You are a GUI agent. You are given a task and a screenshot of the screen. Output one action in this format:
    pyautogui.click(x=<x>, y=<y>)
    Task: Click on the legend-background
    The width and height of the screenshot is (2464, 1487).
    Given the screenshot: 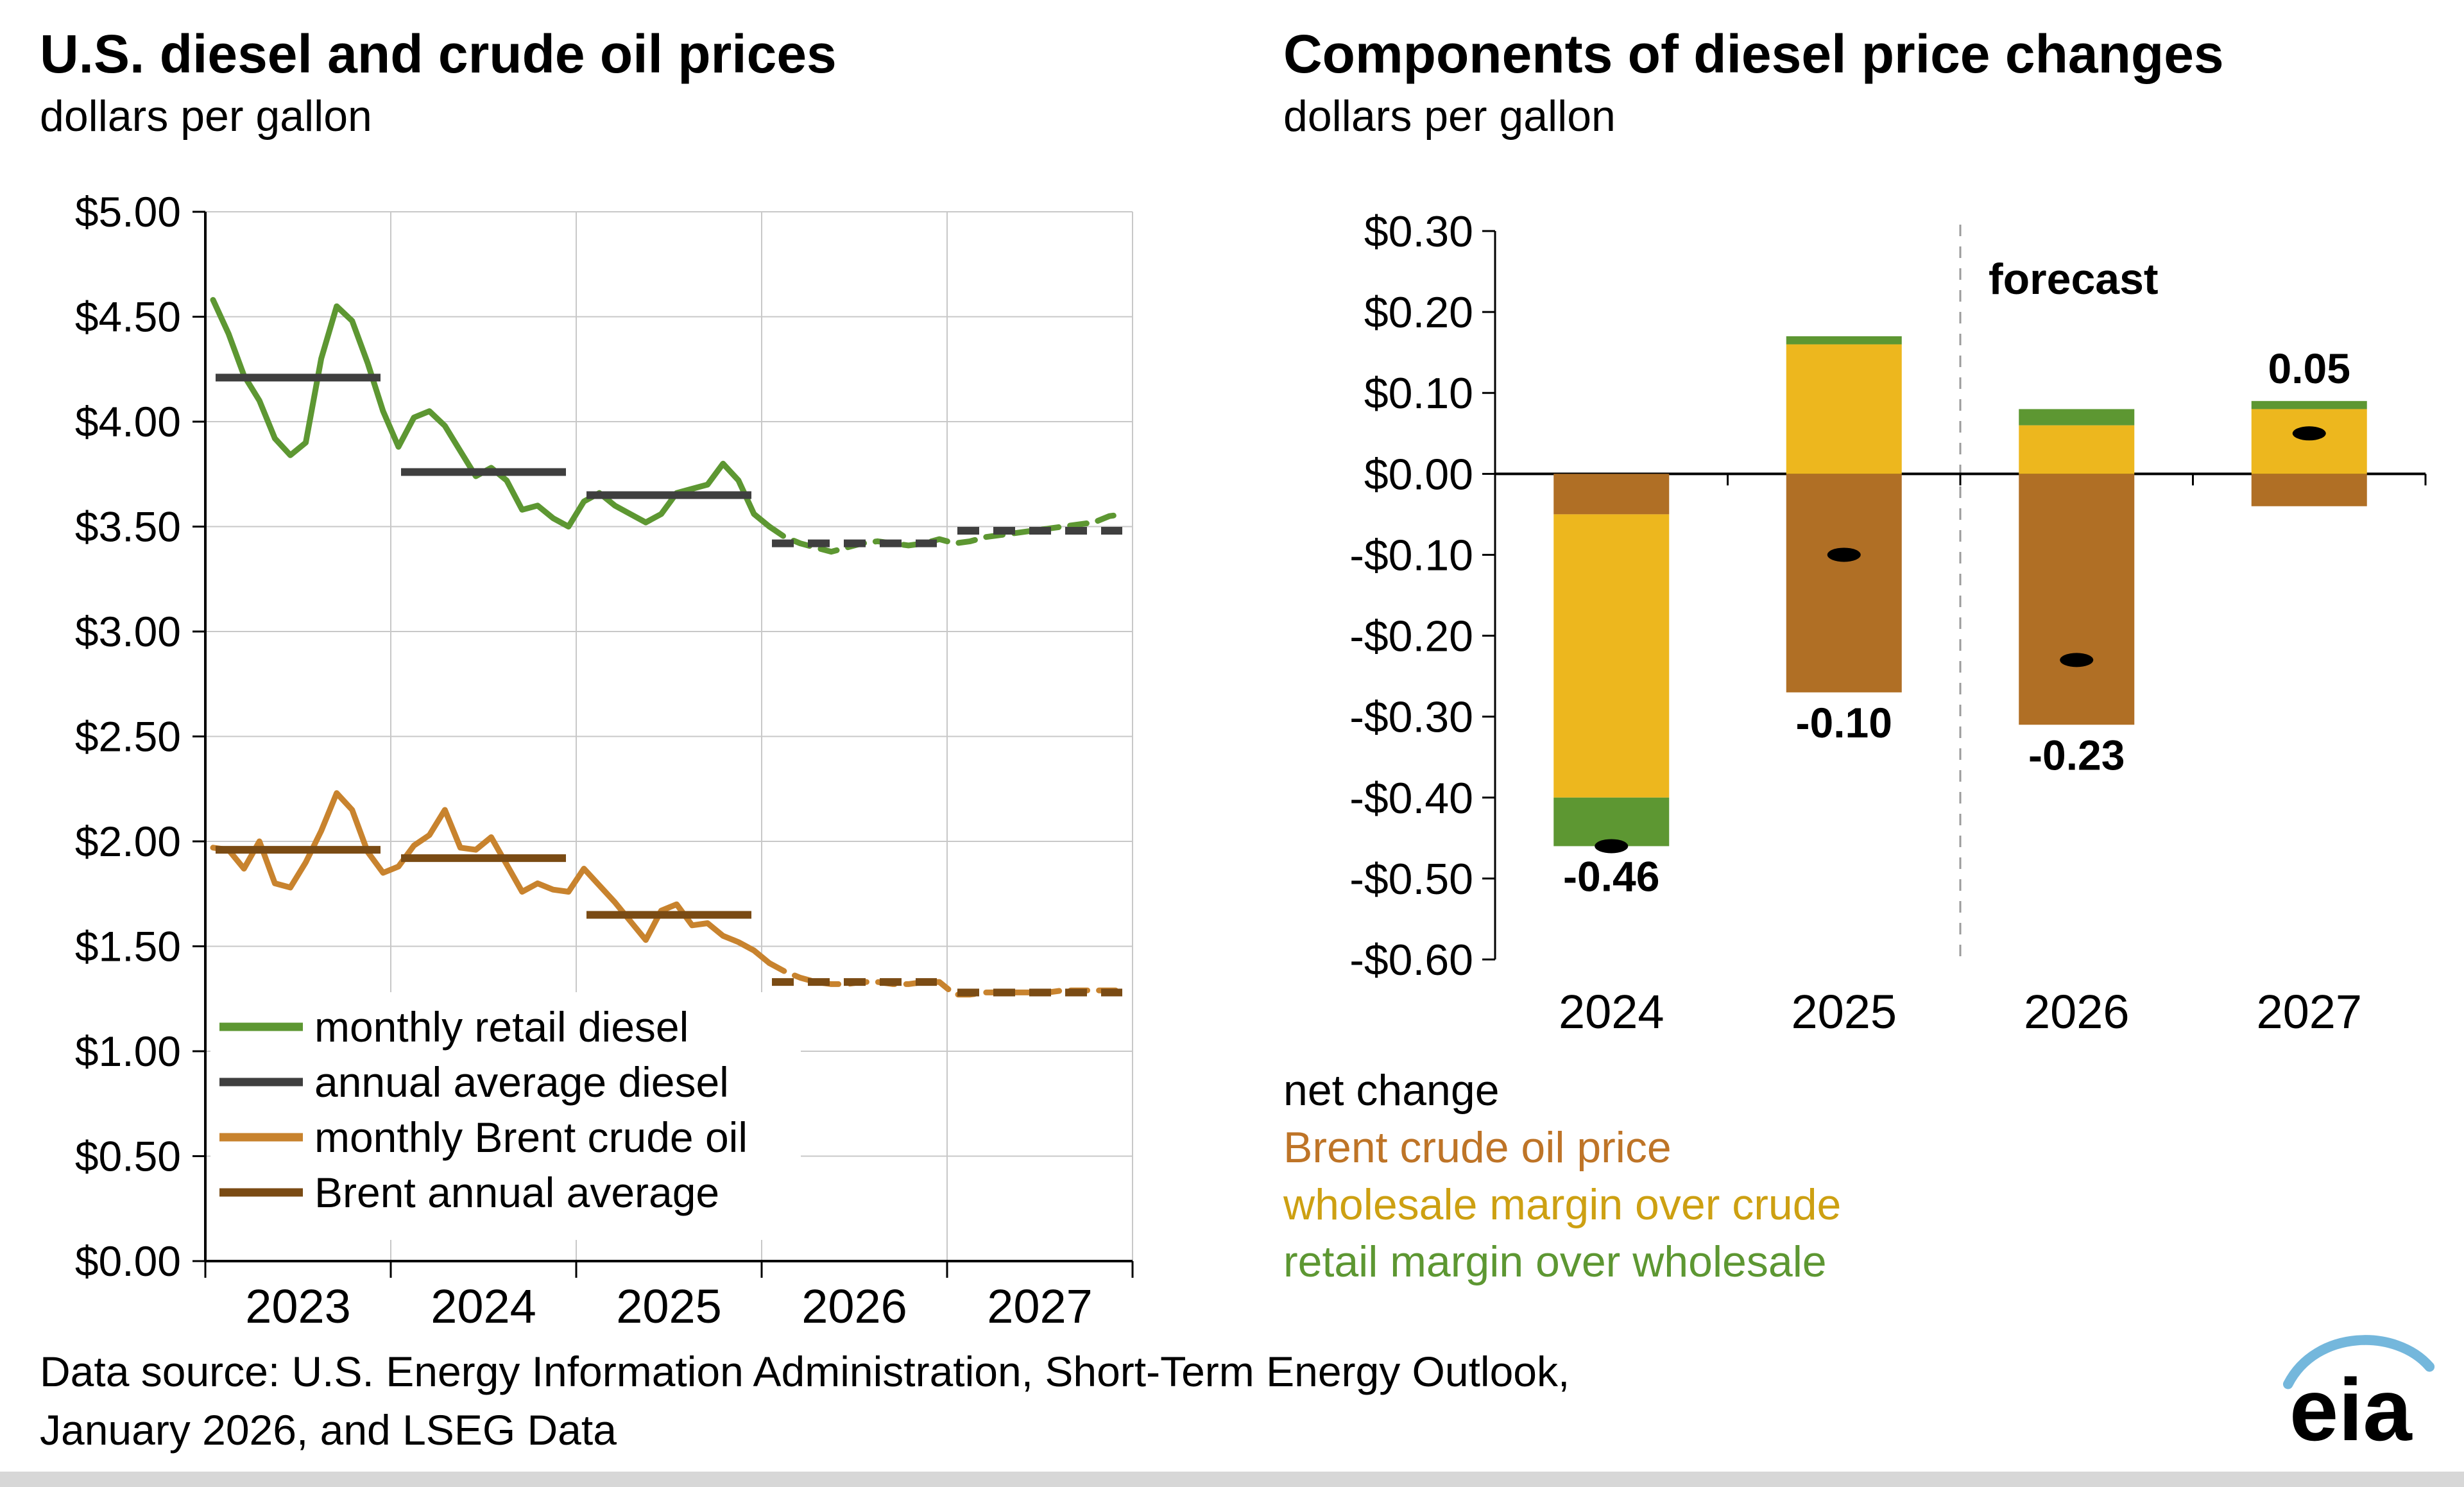 What is the action you would take?
    pyautogui.click(x=506, y=1116)
    